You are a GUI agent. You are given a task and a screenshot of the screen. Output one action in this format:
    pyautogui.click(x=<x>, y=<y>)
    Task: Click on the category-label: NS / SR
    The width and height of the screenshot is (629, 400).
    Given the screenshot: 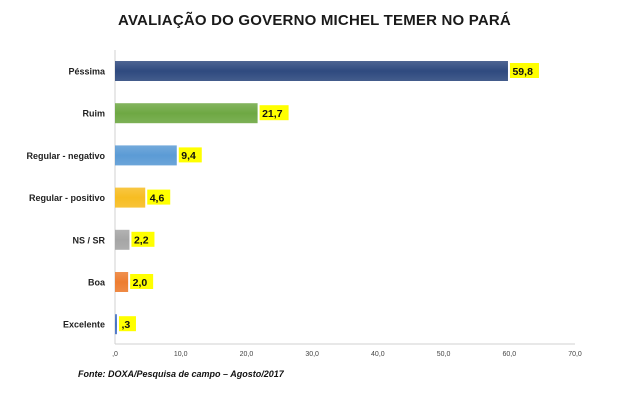 What is the action you would take?
    pyautogui.click(x=88, y=240)
    